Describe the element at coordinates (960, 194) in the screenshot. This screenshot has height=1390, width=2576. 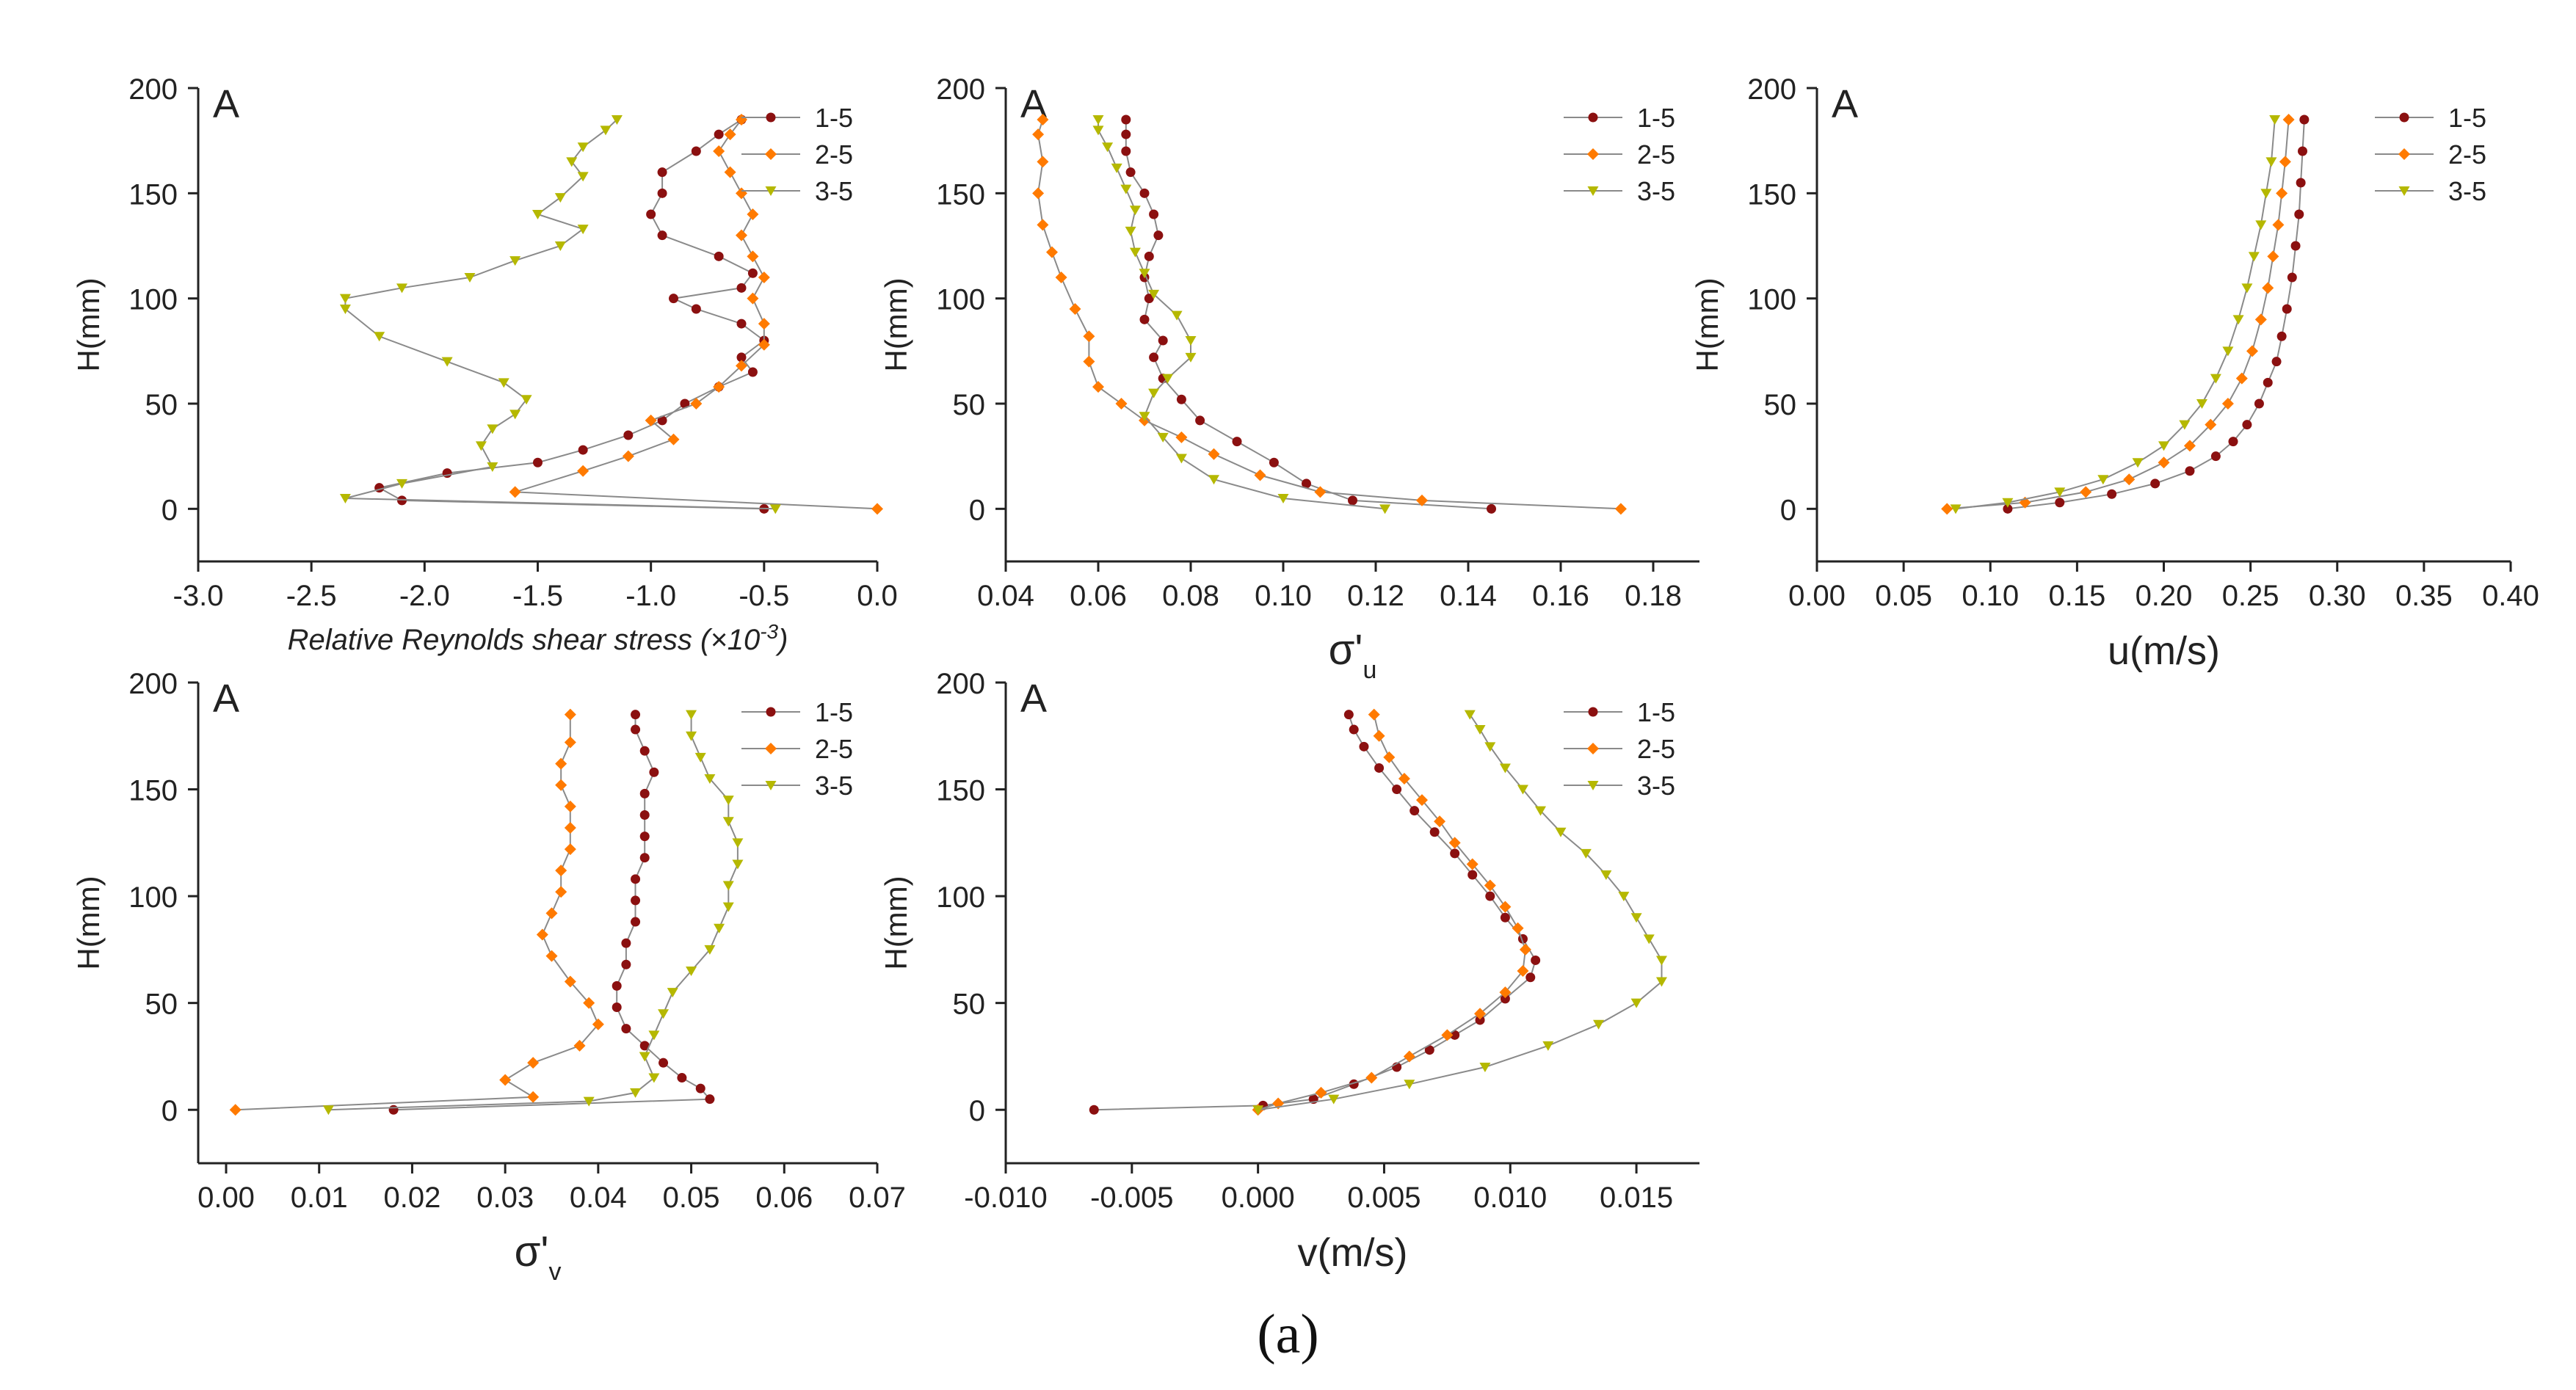
I see `y-tick-label: 150` at that location.